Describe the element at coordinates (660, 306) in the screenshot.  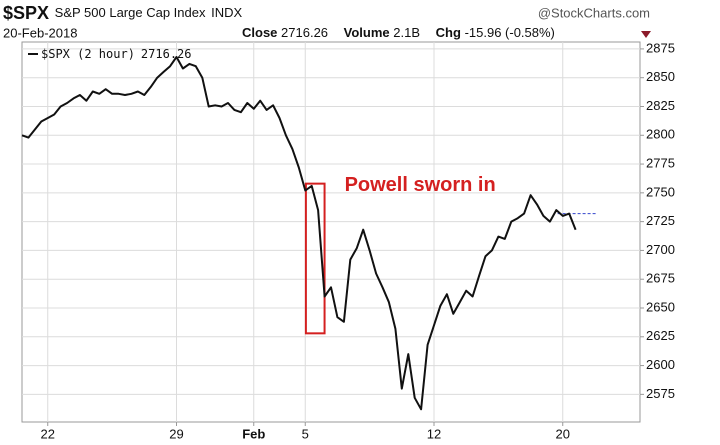
I see `y-tick-label: 2650` at that location.